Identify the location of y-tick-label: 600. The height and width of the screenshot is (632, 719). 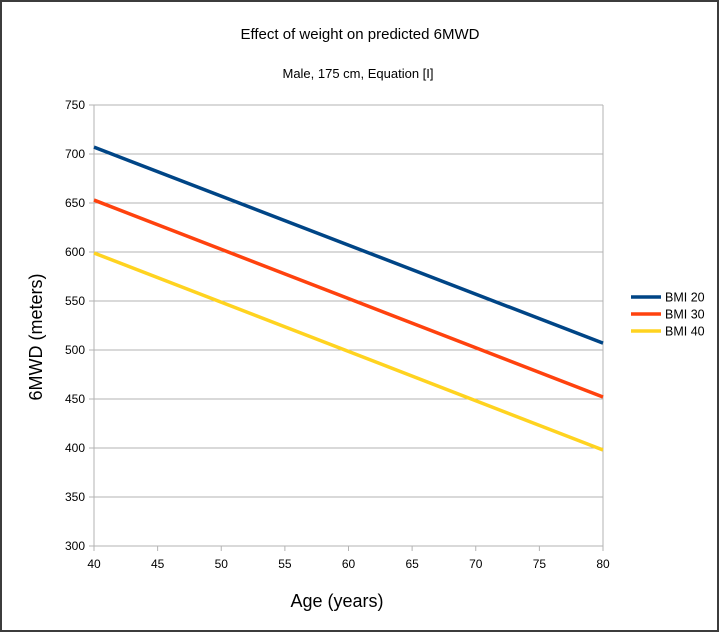
(75, 252).